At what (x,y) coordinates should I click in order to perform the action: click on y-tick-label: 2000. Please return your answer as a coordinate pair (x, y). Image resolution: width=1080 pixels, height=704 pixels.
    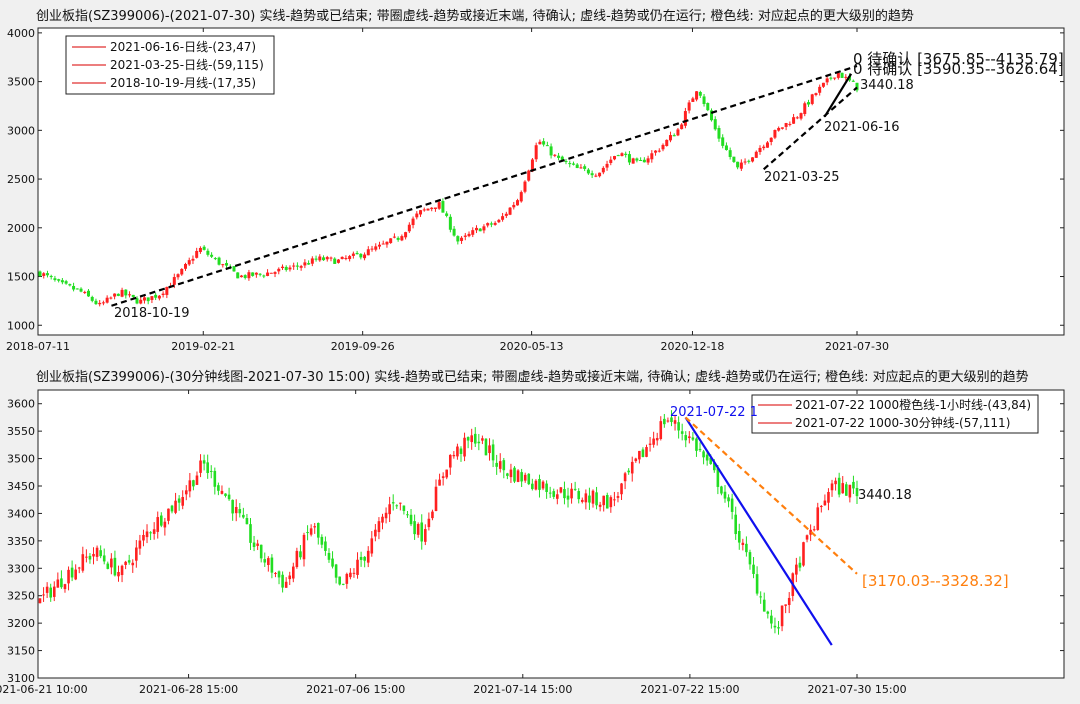
    Looking at the image, I should click on (21, 228).